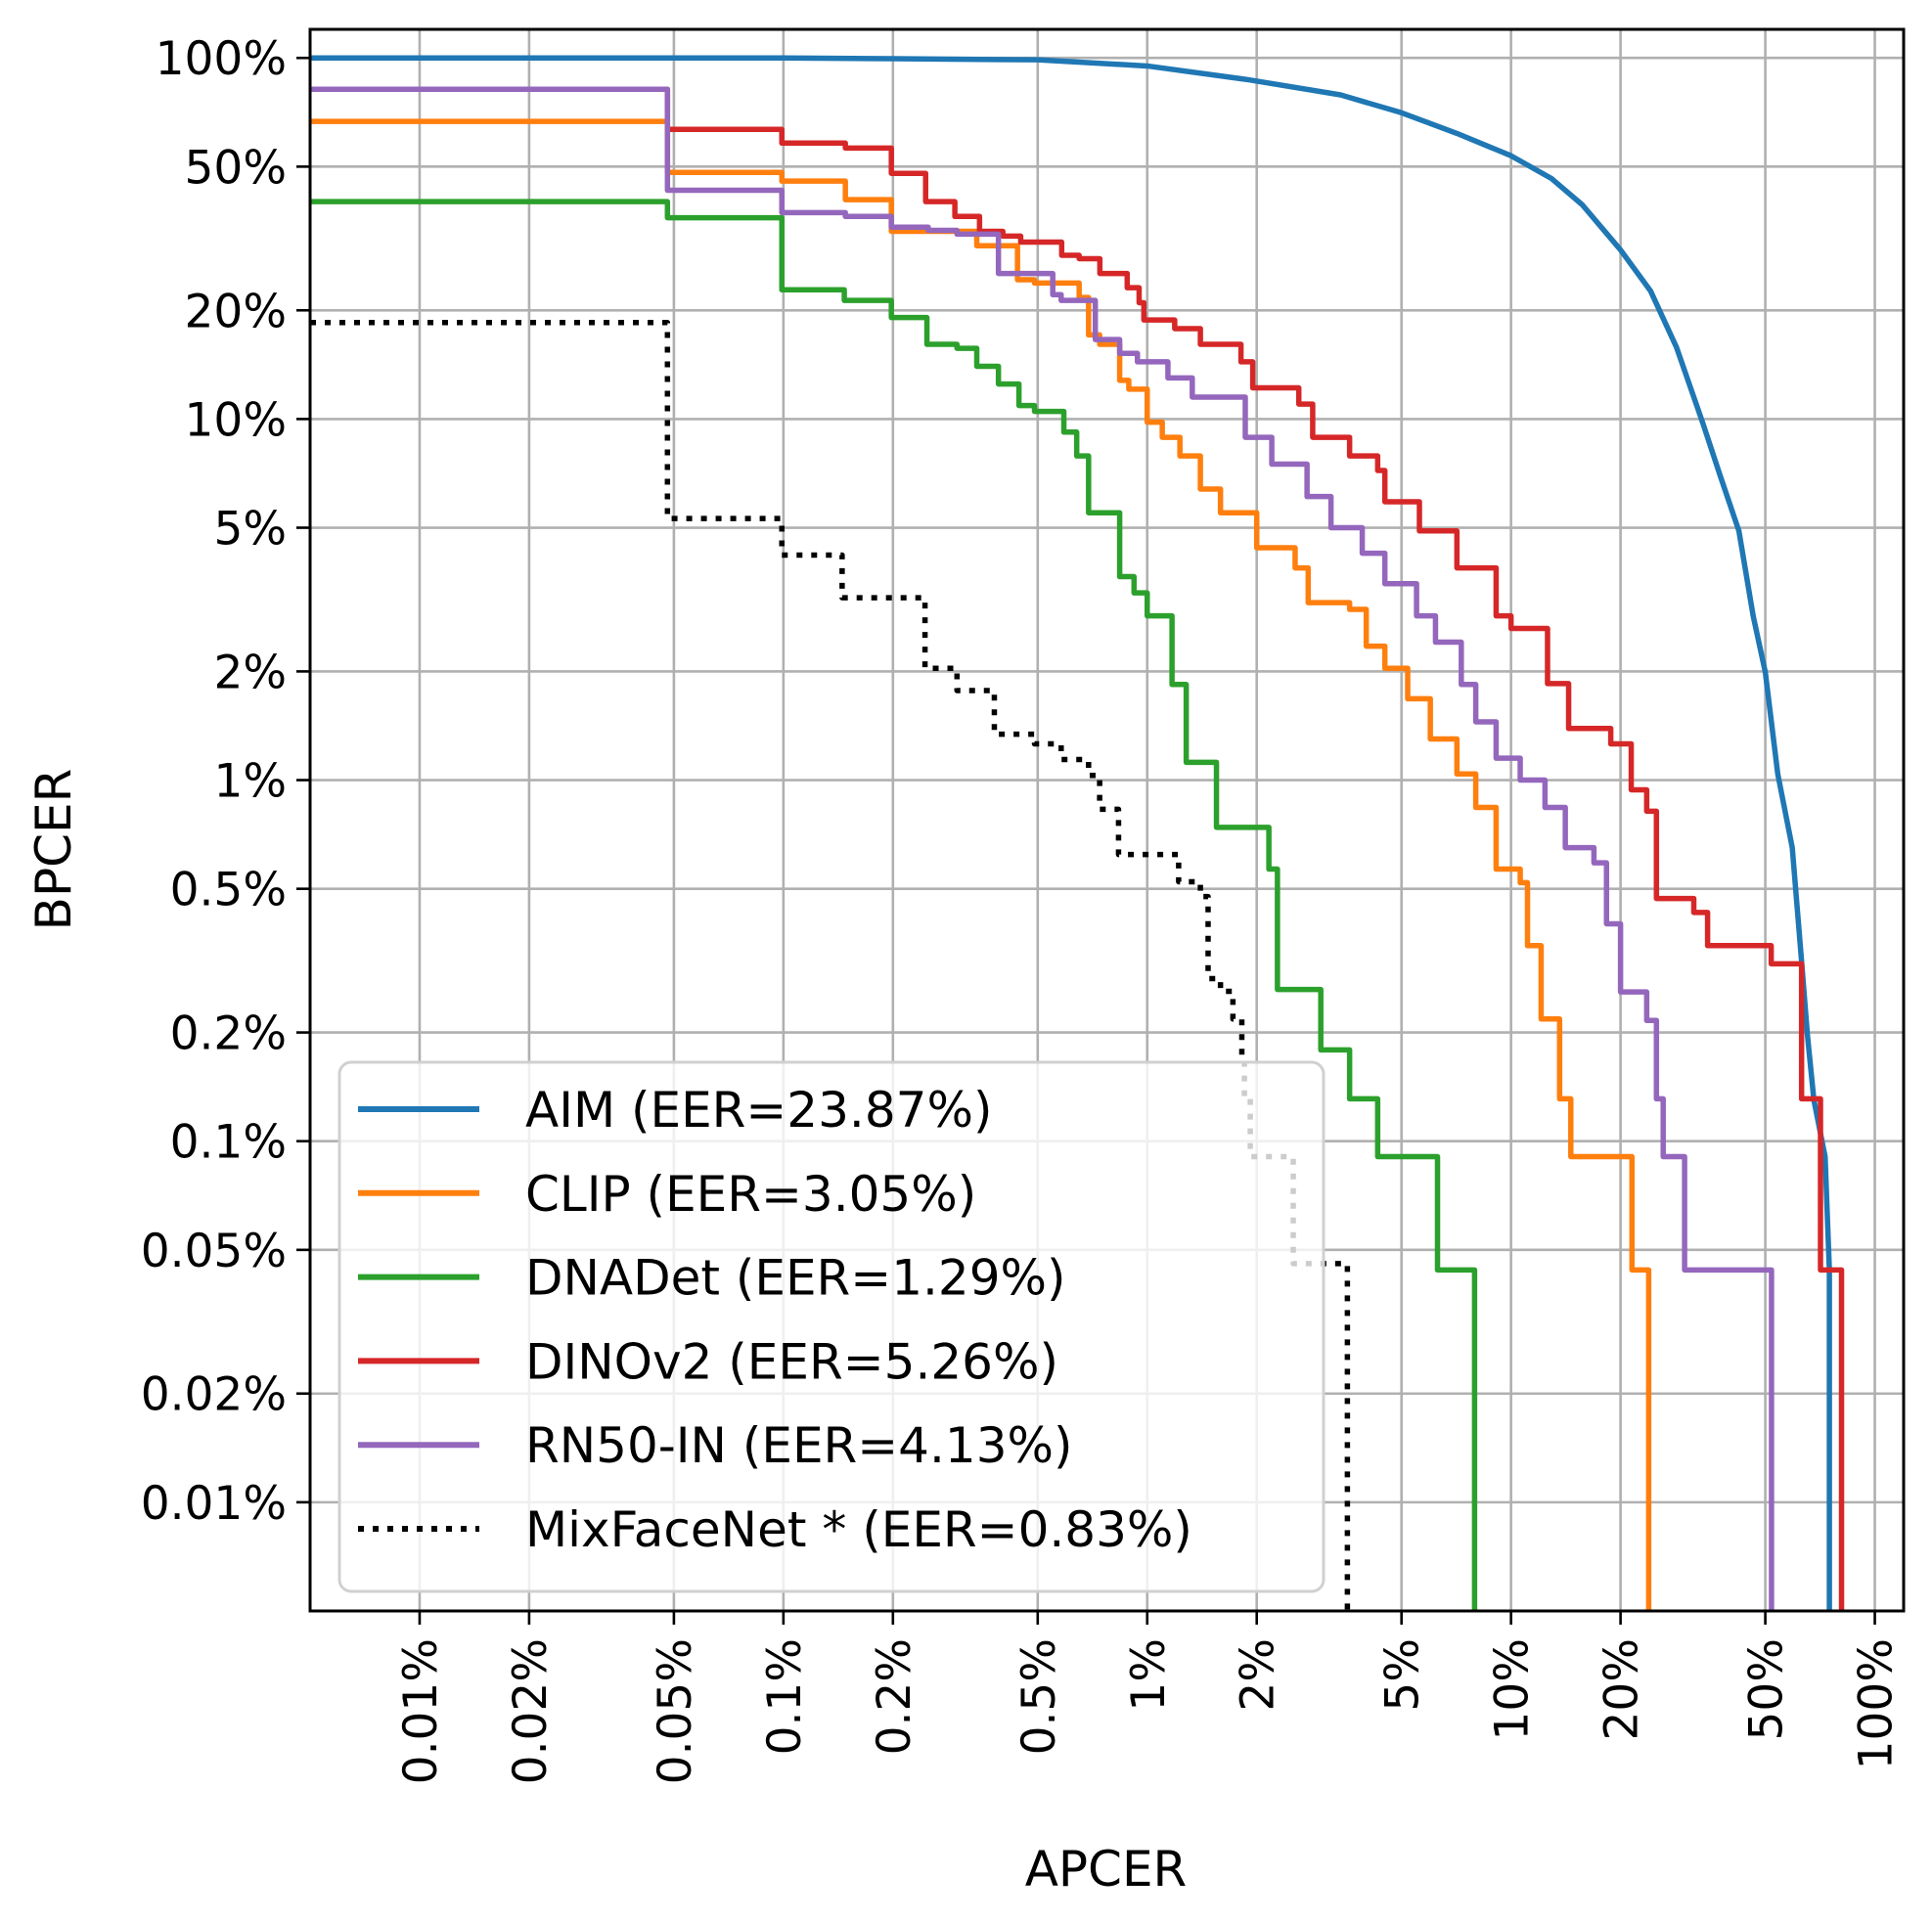 This screenshot has width=1932, height=1922. Describe the element at coordinates (1513, 1689) in the screenshot. I see `x-tick-label: 10%` at that location.